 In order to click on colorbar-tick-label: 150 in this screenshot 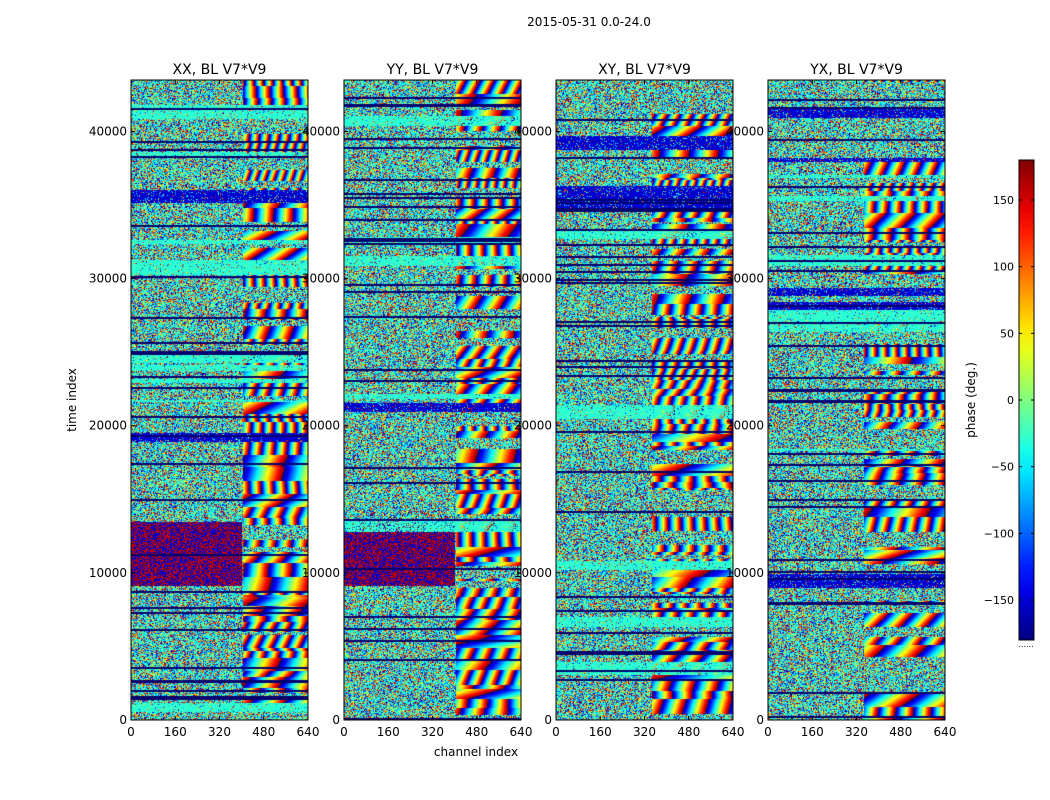, I will do `click(1003, 200)`.